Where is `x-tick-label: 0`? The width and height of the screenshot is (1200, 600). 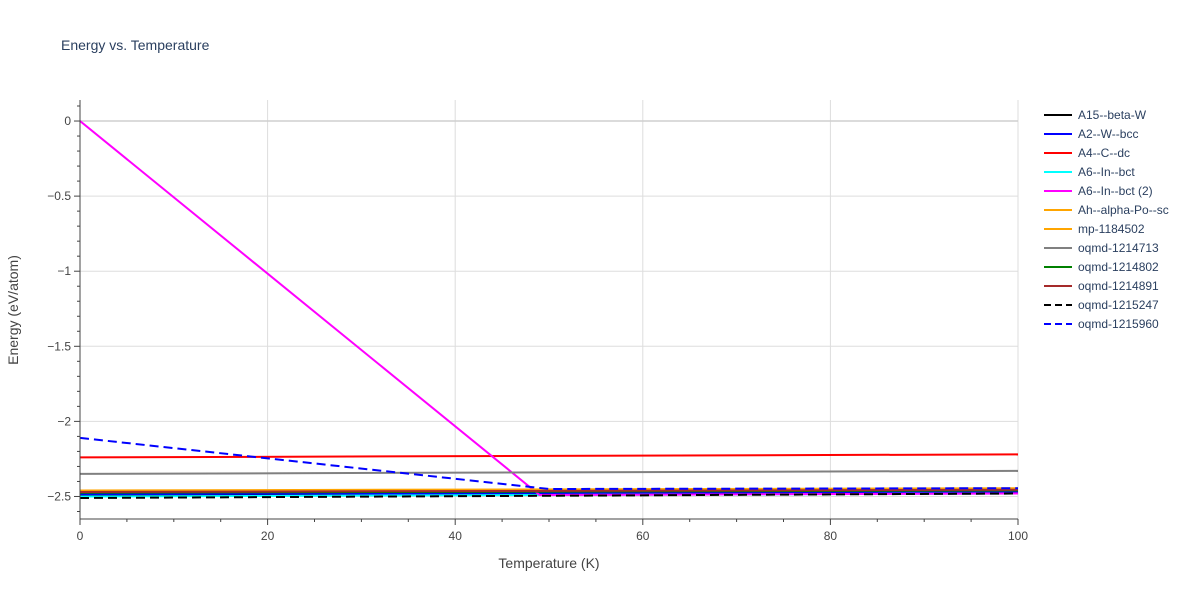
x-tick-label: 0 is located at coordinates (80, 536).